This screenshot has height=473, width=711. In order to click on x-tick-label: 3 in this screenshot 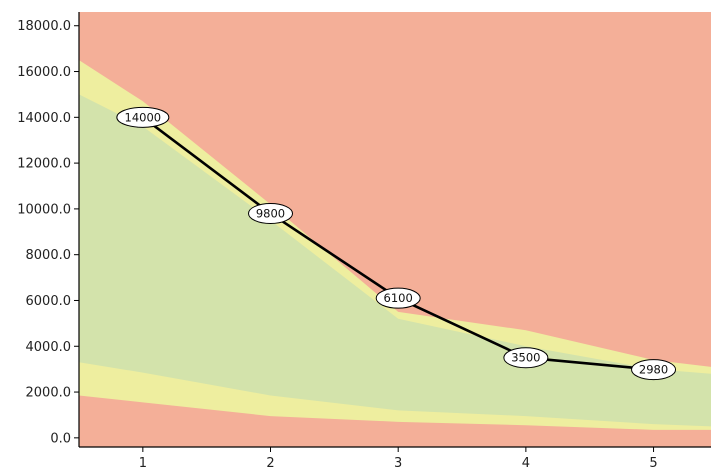, I will do `click(398, 462)`.